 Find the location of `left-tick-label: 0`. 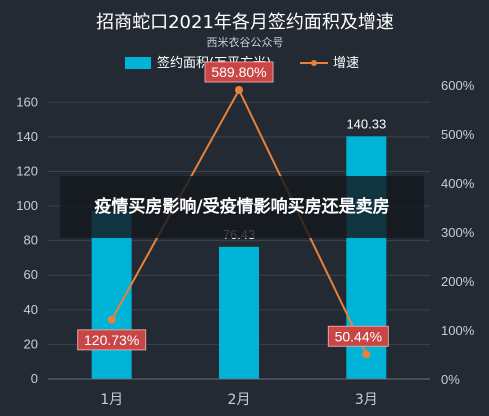

left-tick-label: 0 is located at coordinates (34, 378).